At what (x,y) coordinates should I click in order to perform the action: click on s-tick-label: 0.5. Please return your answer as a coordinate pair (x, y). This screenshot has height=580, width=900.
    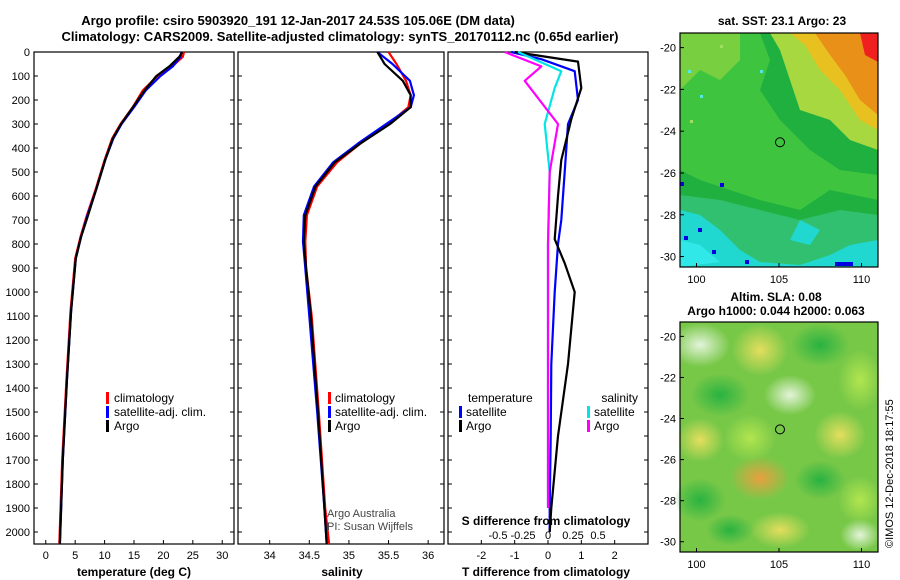
    Looking at the image, I should click on (597, 536).